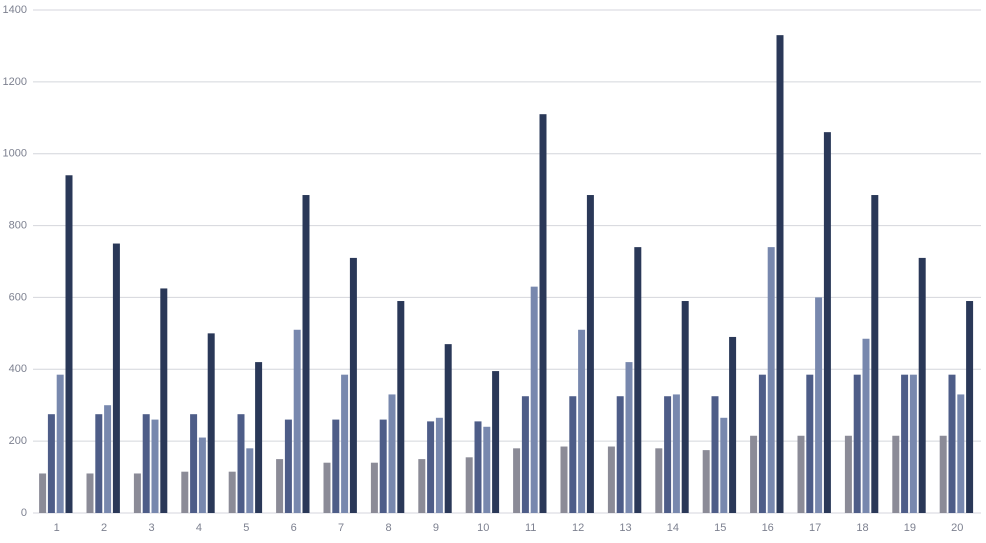  What do you see at coordinates (24, 513) in the screenshot?
I see `y-tick-label: 0` at bounding box center [24, 513].